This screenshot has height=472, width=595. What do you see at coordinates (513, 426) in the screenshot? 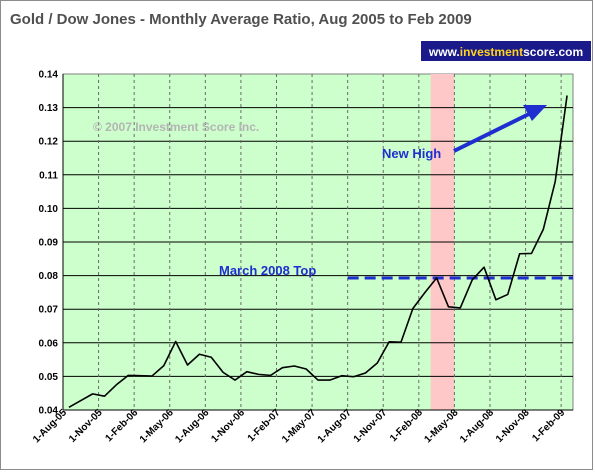
I see `x-tick-label: 1-Nov-08` at bounding box center [513, 426].